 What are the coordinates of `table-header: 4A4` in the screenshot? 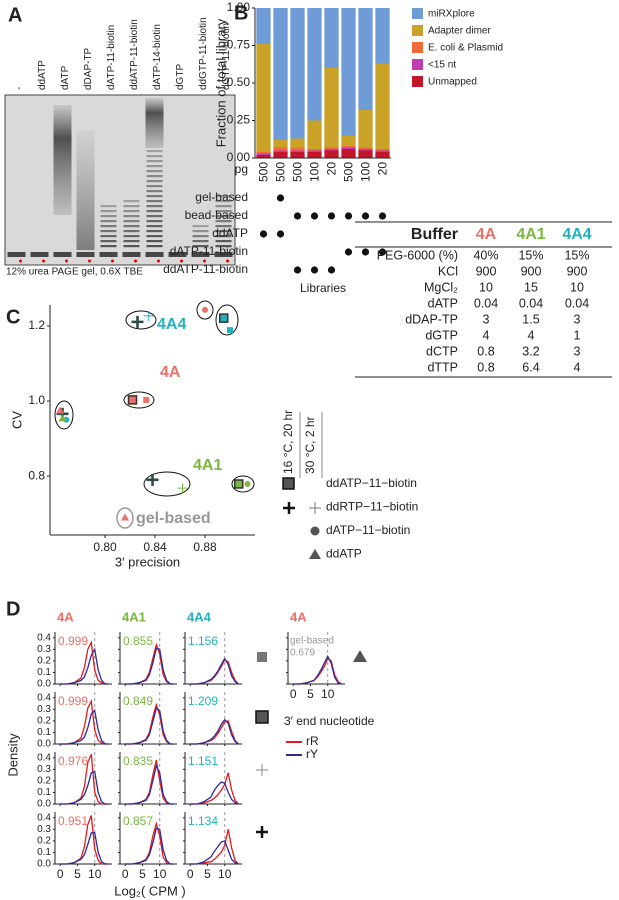 It's located at (576, 234).